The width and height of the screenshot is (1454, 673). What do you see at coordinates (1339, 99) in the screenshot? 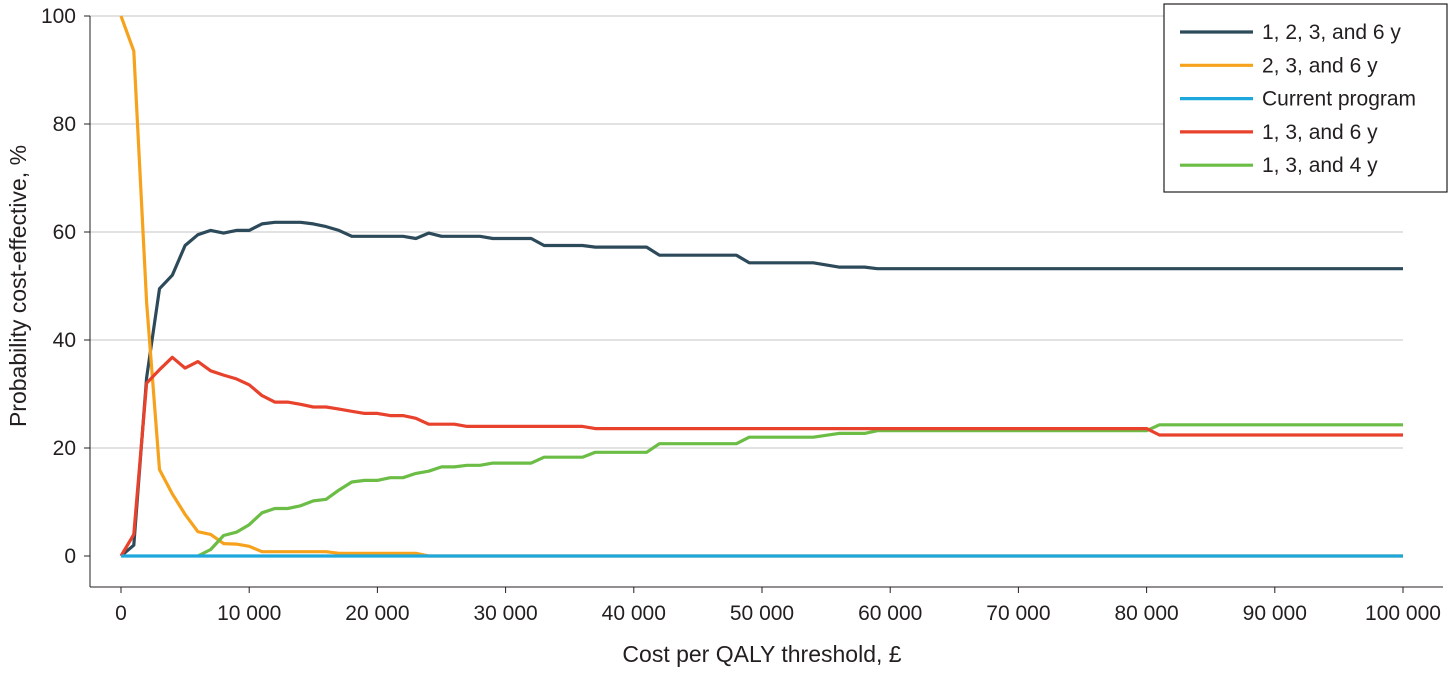
I see `legend-label: Current program` at bounding box center [1339, 99].